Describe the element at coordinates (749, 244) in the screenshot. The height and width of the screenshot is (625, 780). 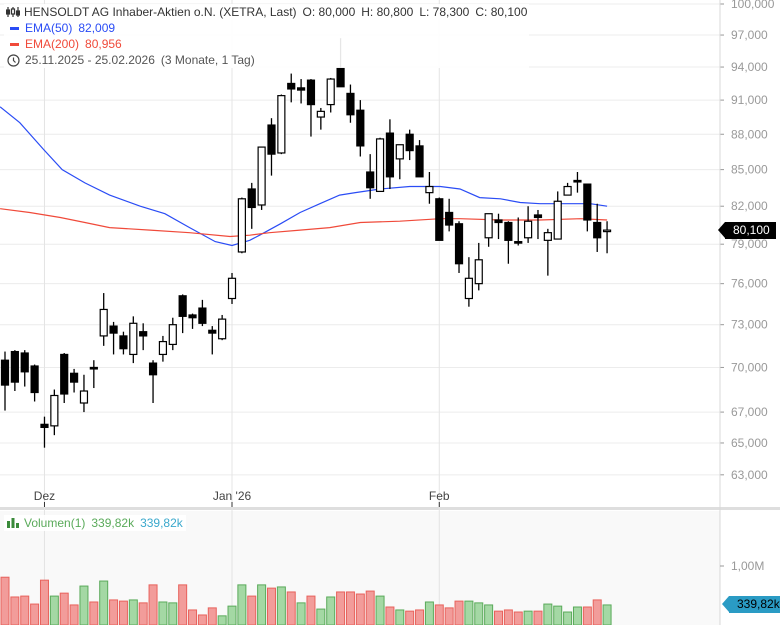
I see `y-tick-label: 79,000` at that location.